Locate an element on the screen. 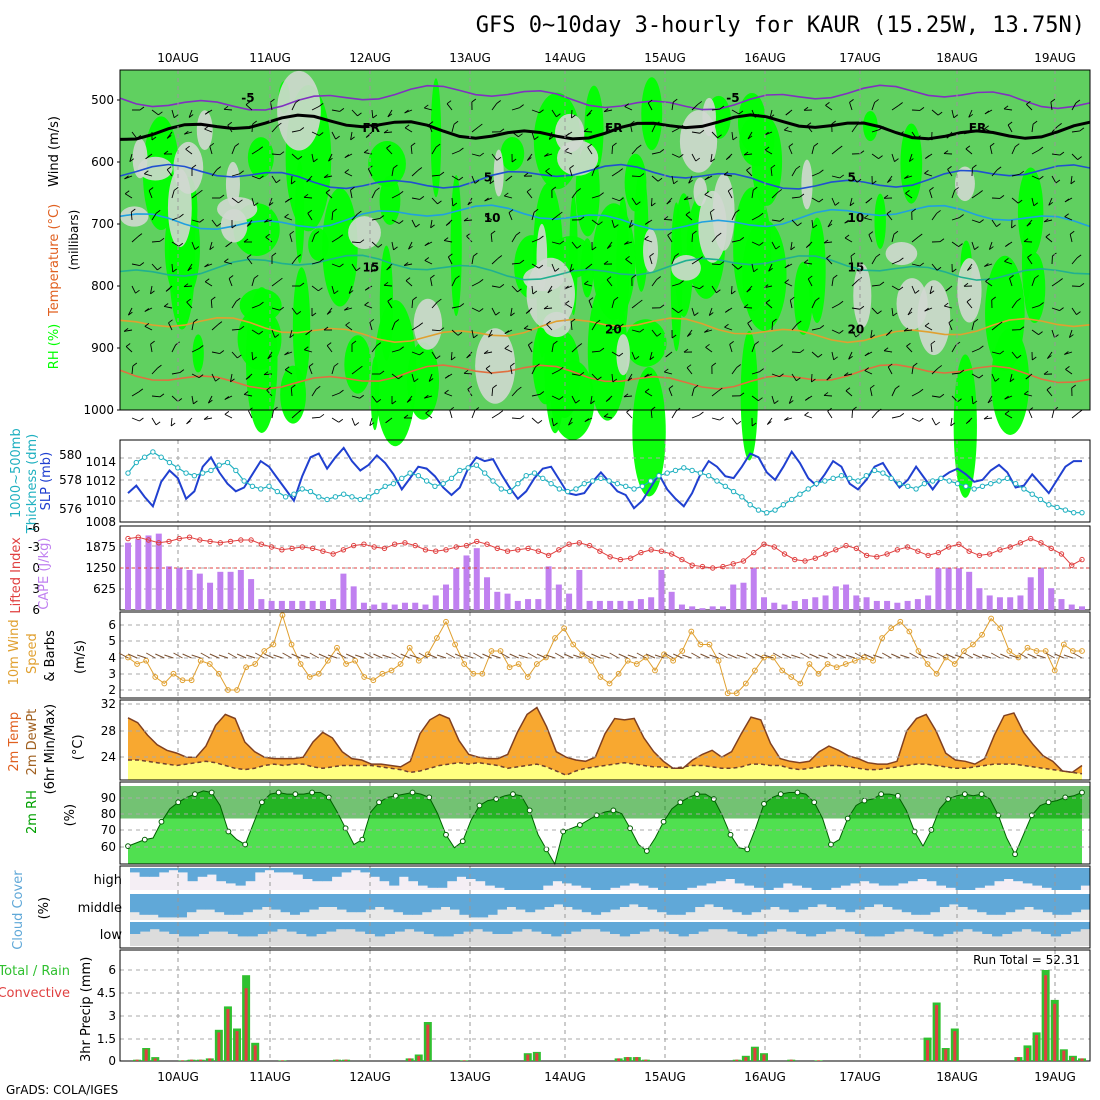 The width and height of the screenshot is (1100, 1100). cape-bar is located at coordinates (825, 602).